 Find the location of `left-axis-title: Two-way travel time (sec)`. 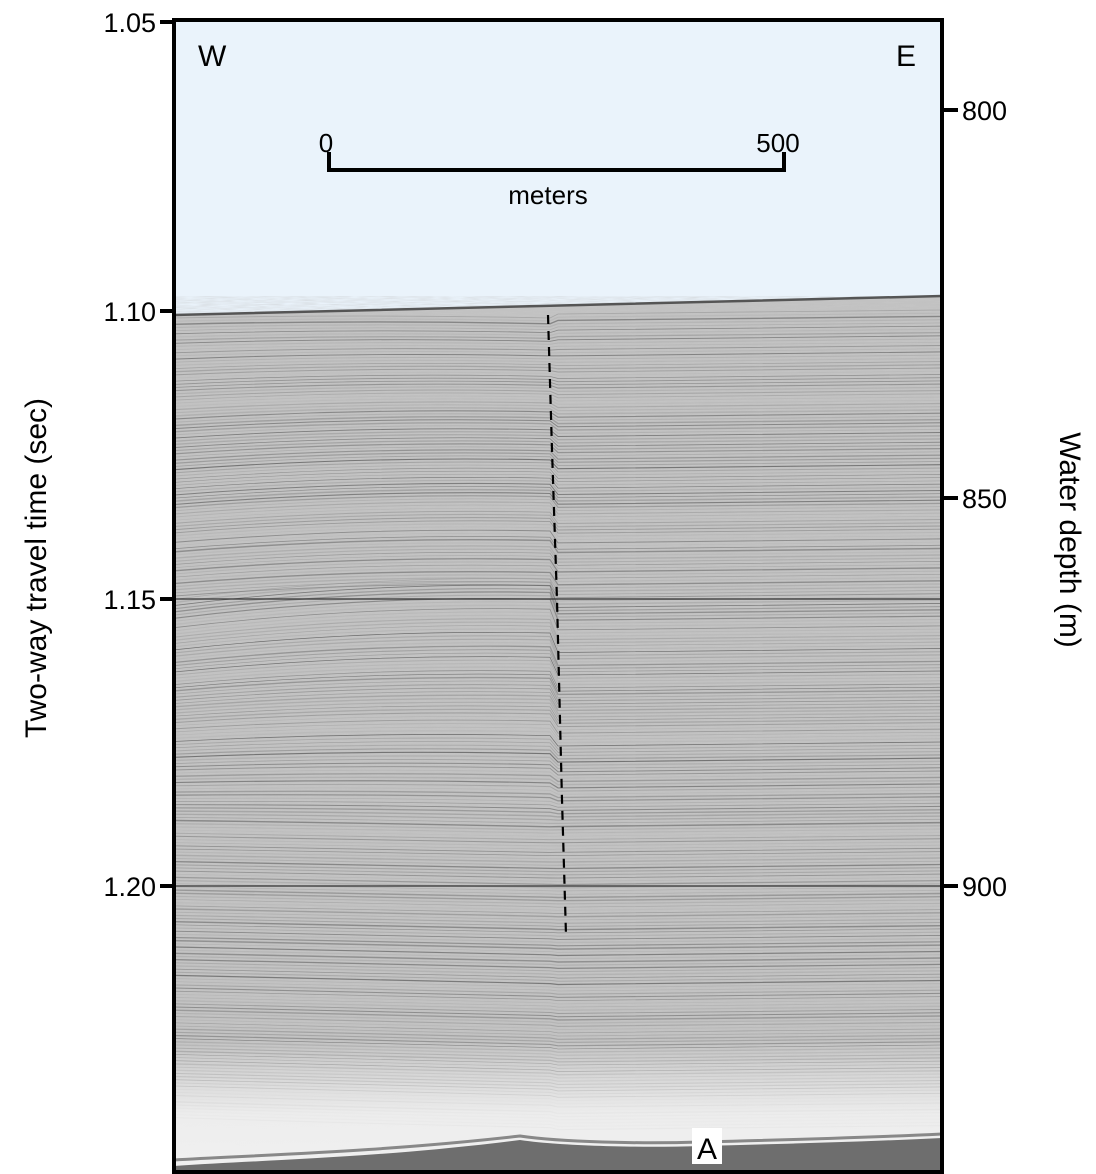

left-axis-title: Two-way travel time (sec) is located at coordinates (36, 568).